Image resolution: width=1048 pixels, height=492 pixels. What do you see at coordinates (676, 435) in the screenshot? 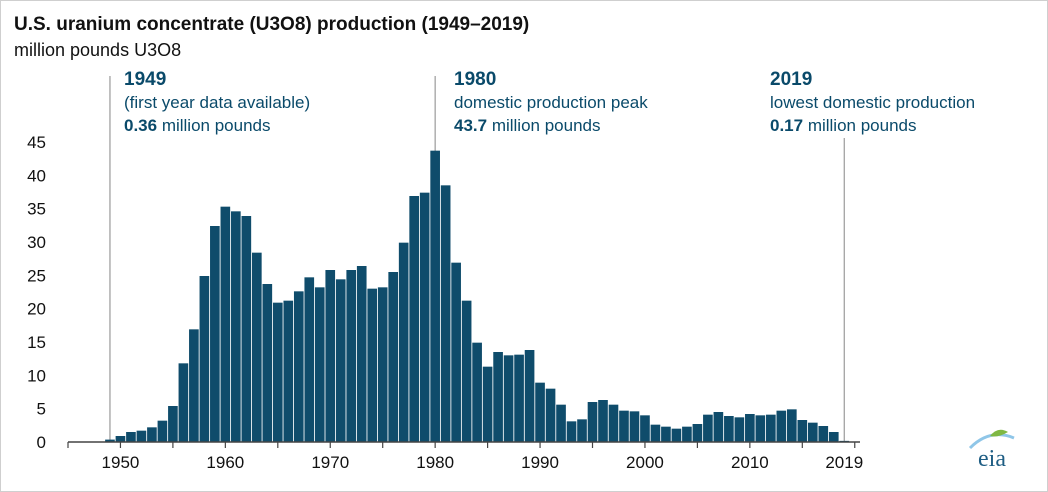
I see `bar-2003` at bounding box center [676, 435].